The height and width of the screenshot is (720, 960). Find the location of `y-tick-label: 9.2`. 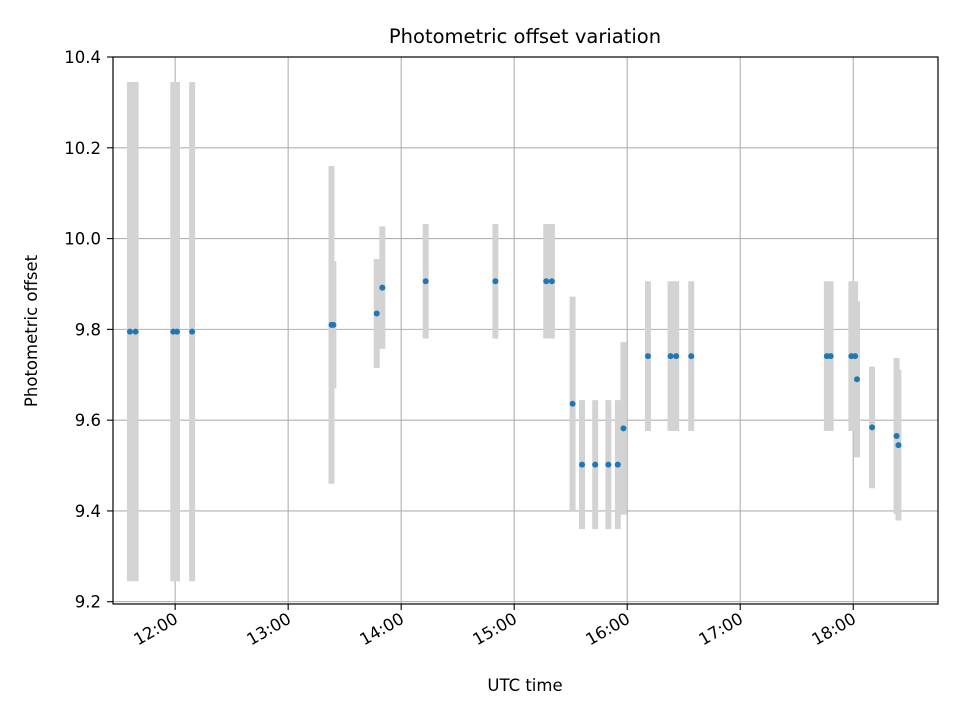

y-tick-label: 9.2 is located at coordinates (88, 602).